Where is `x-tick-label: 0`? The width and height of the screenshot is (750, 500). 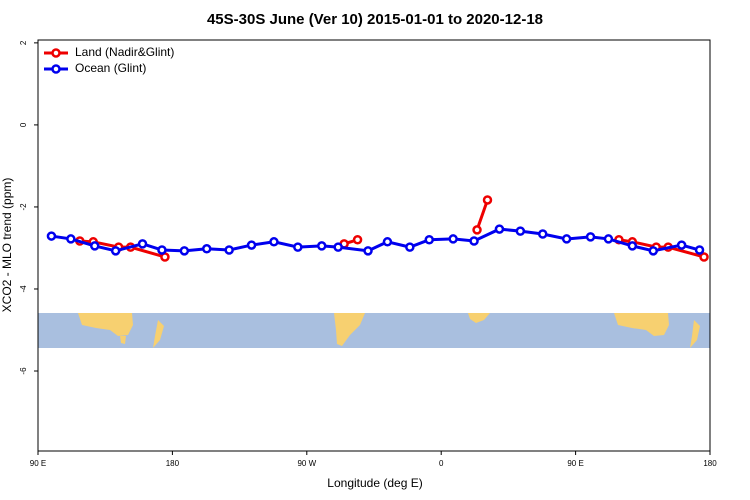 x-tick-label: 0 is located at coordinates (441, 463).